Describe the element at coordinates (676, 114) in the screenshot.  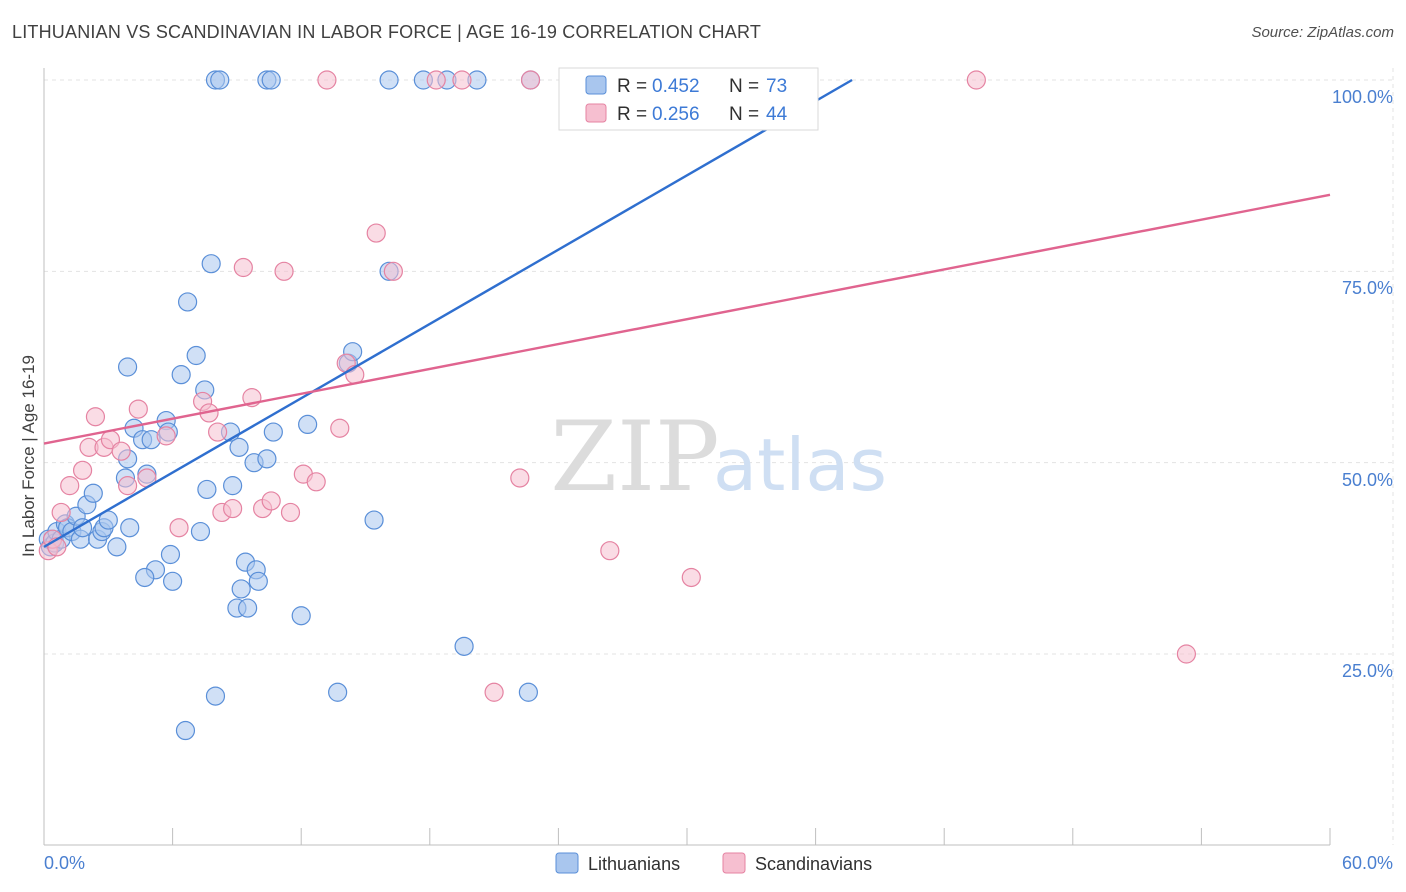
I see `legend-r-value-scandinavians: 0.256` at that location.